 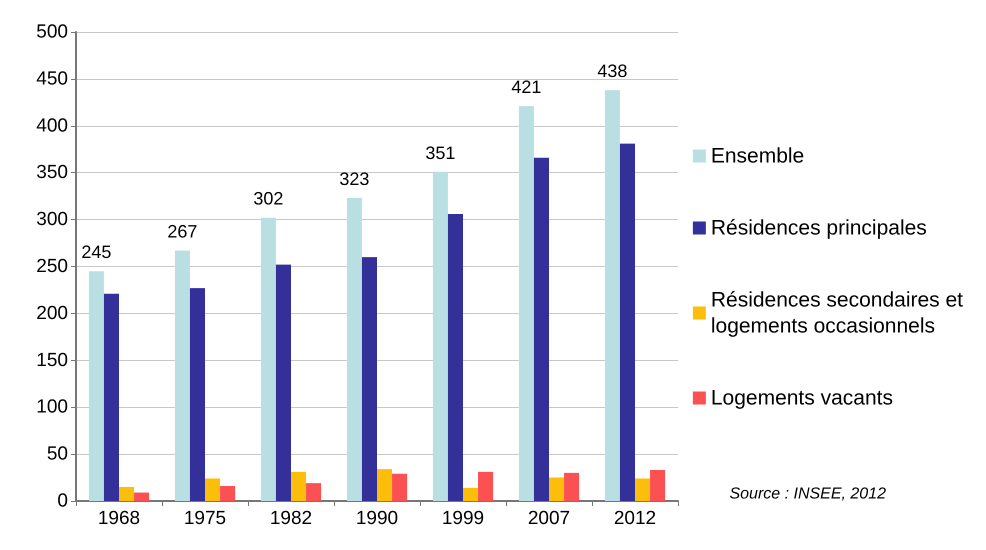 I want to click on y-tick-label: 150, so click(x=52, y=360).